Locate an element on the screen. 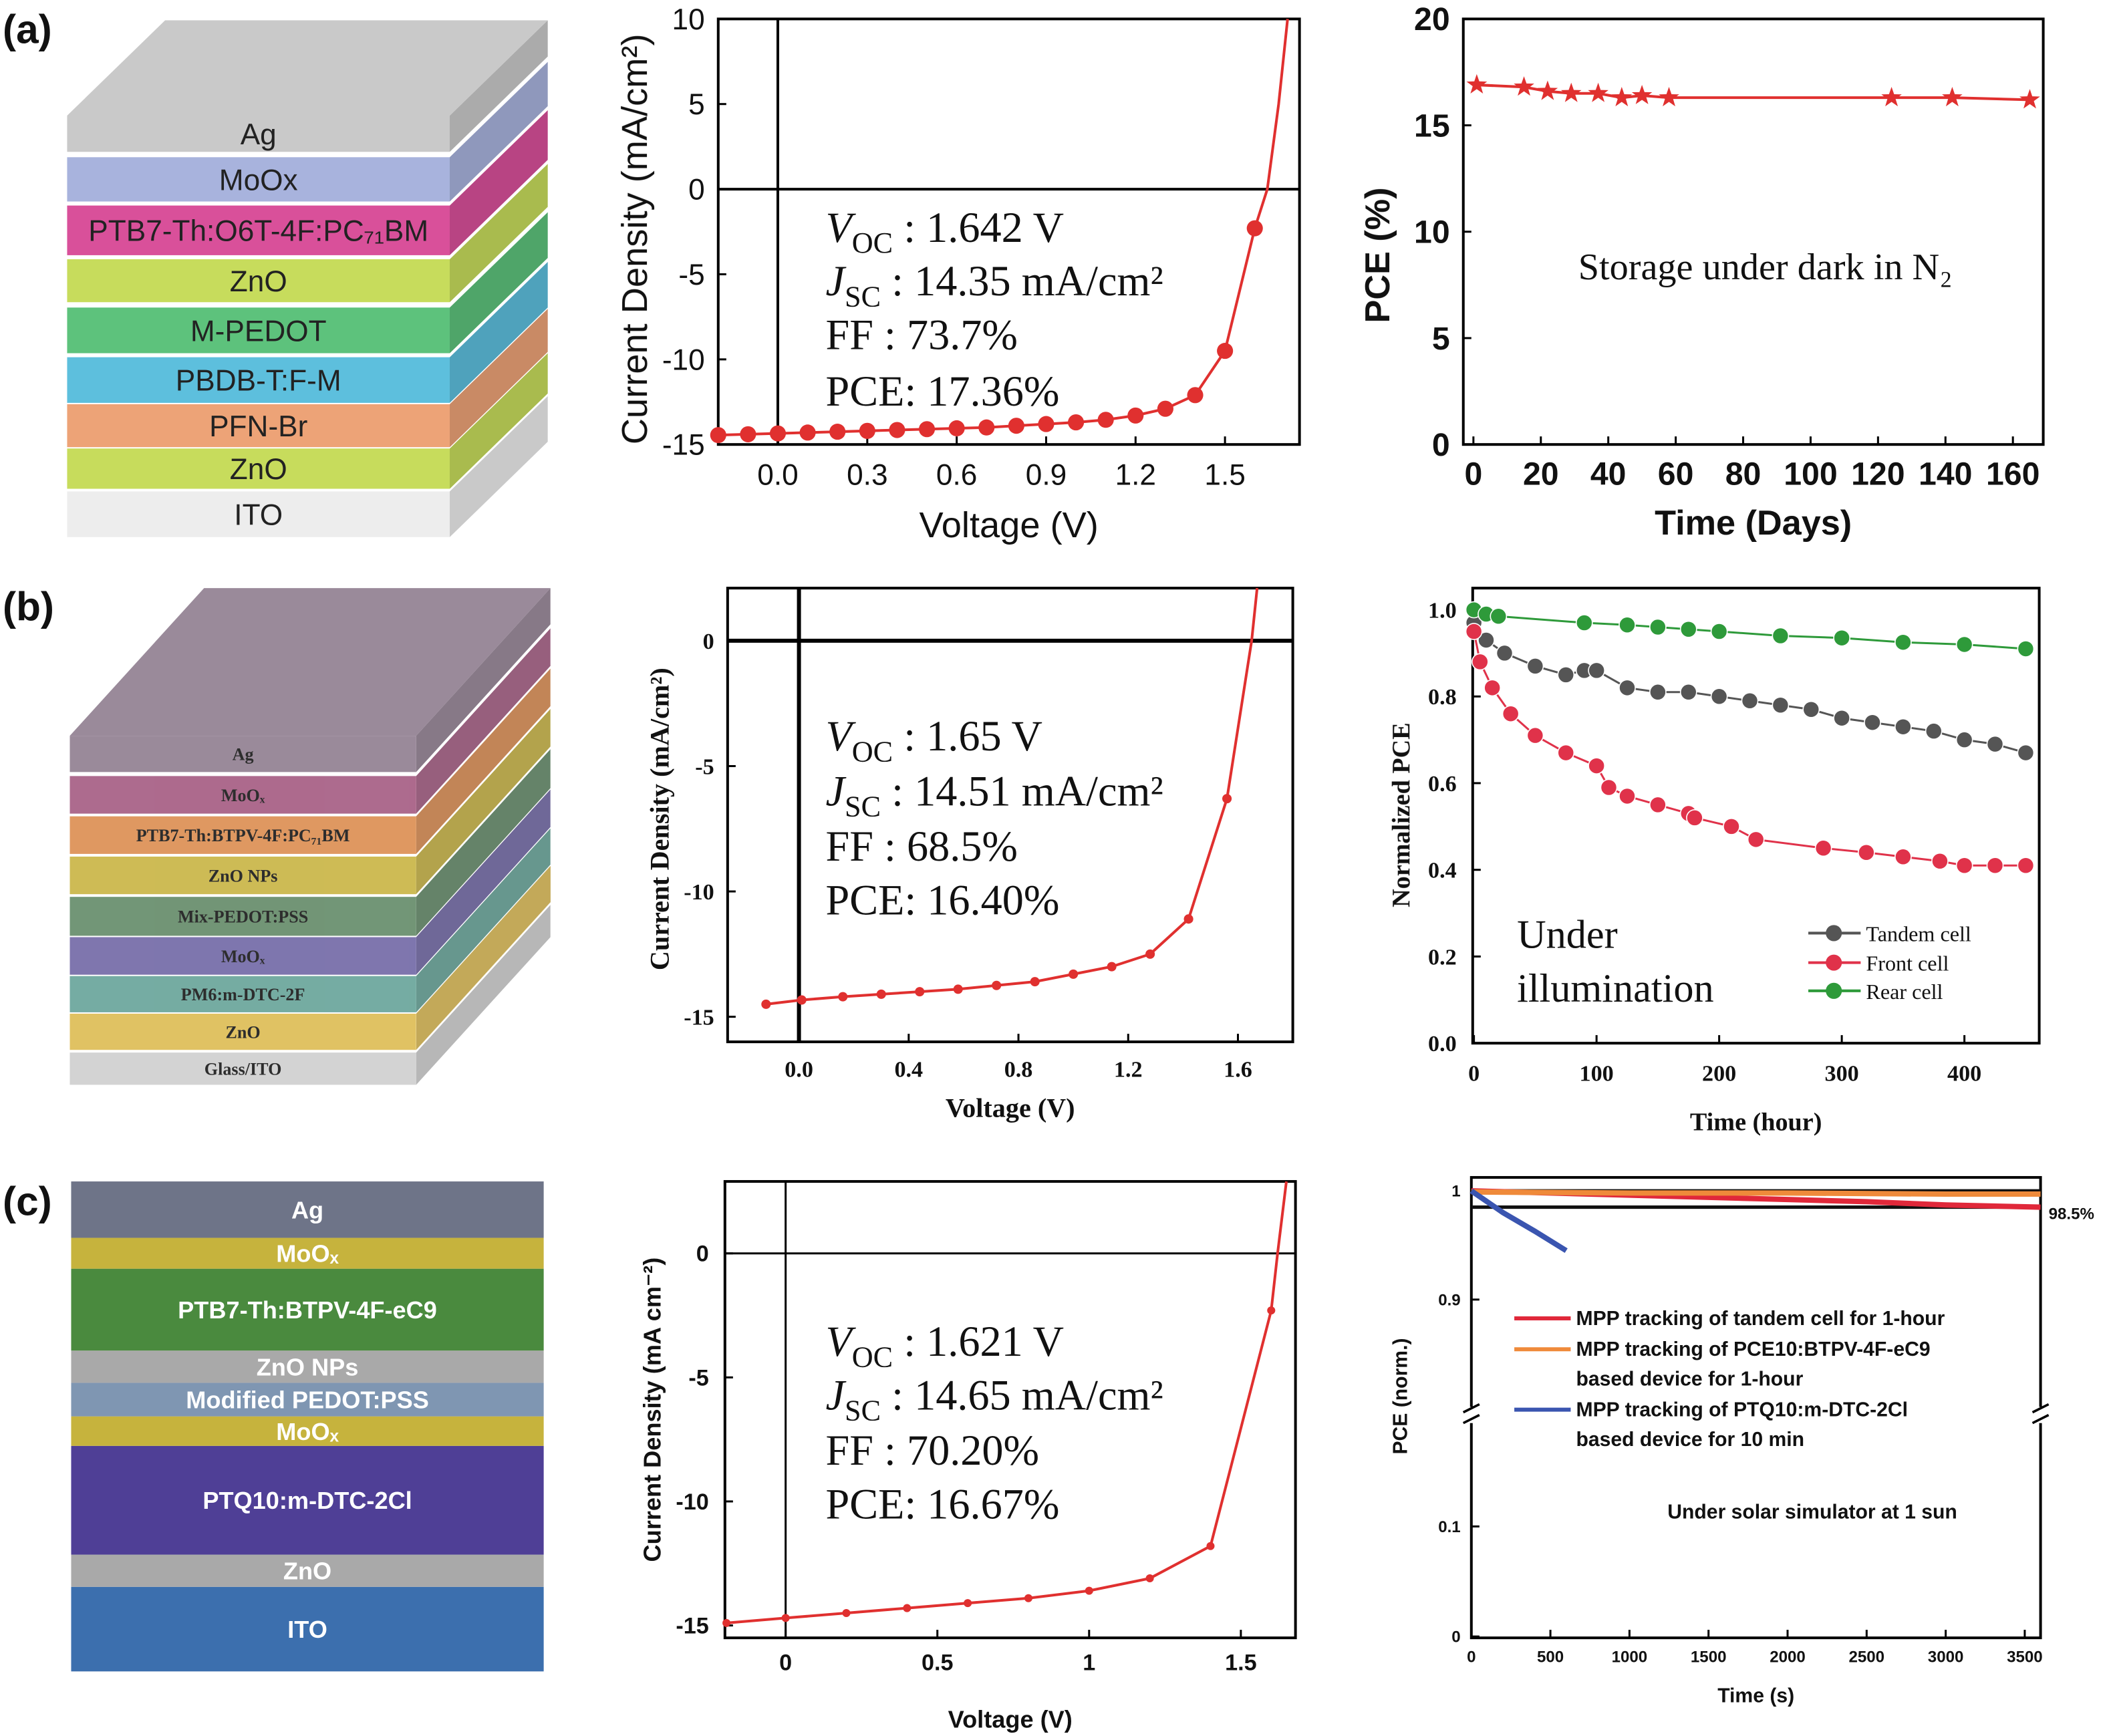  metric-annotation: JSC : 14.35 mA/cm² is located at coordinates (994, 285).